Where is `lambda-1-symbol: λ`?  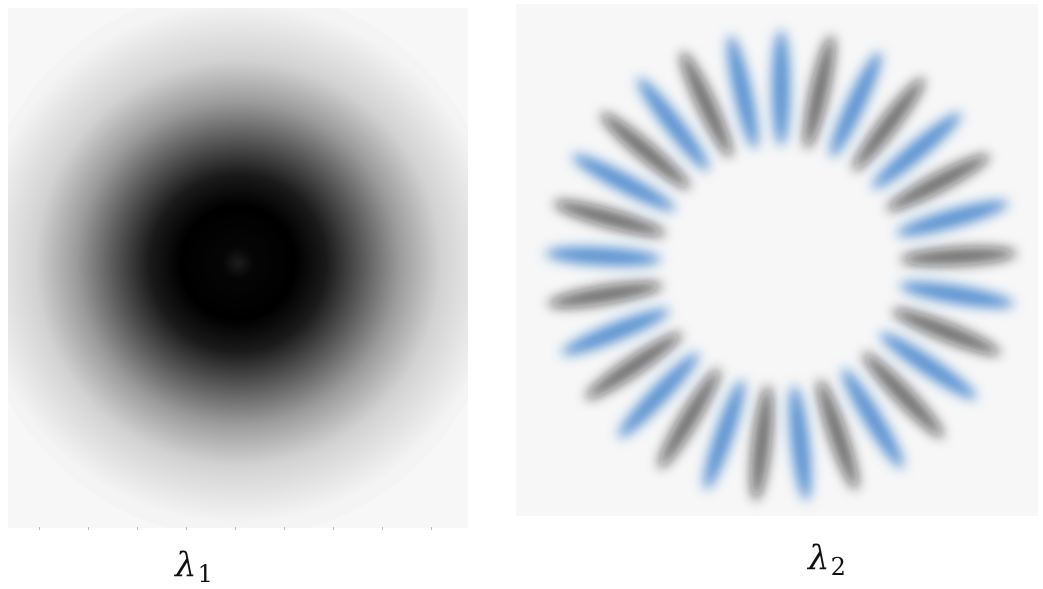 lambda-1-symbol: λ is located at coordinates (186, 565).